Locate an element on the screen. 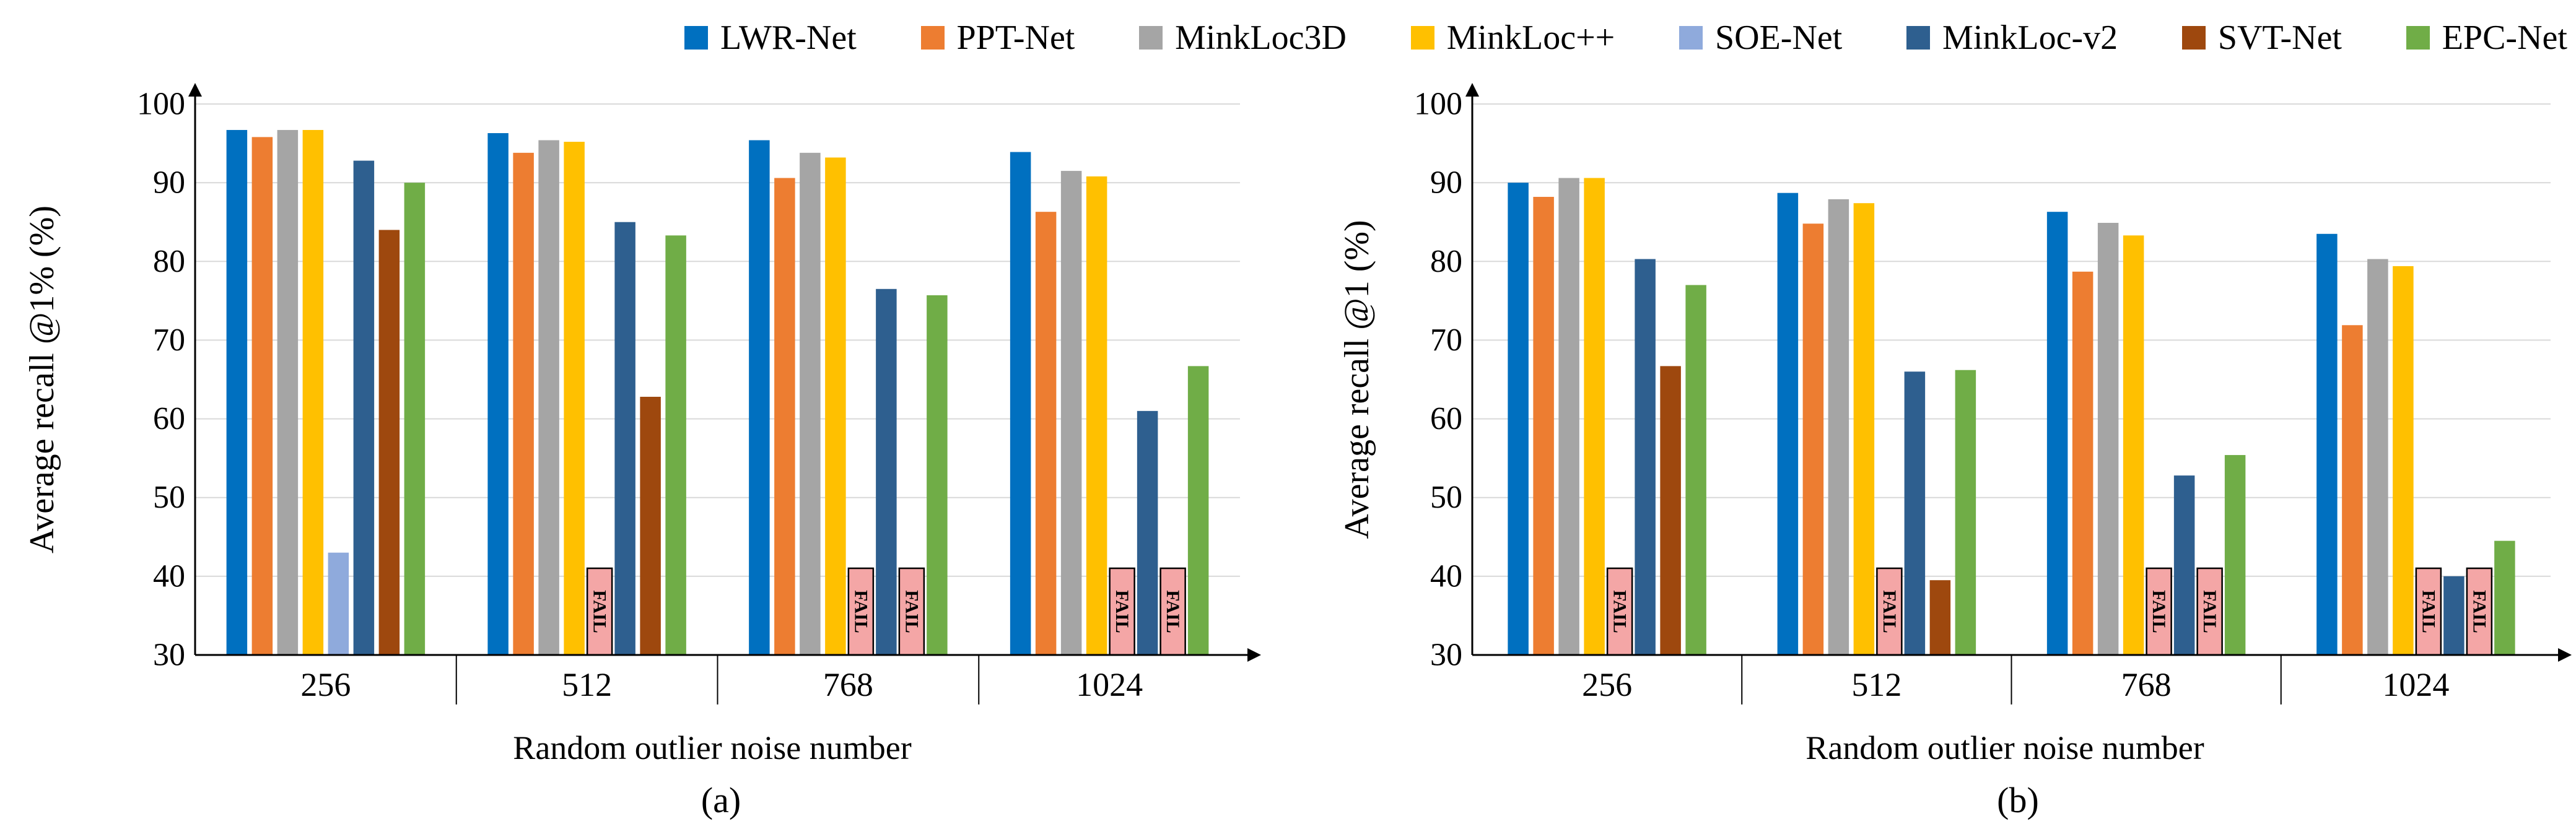  x-axis-label: Random outlier noise number is located at coordinates (2004, 747).